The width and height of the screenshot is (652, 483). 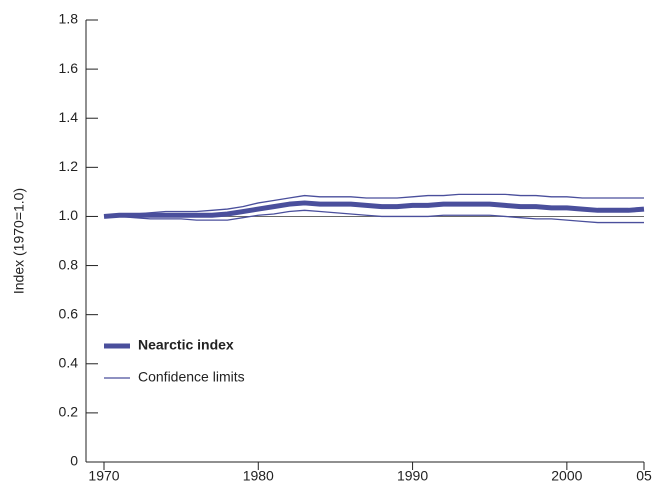 What do you see at coordinates (74, 461) in the screenshot?
I see `y-tick-label: 0` at bounding box center [74, 461].